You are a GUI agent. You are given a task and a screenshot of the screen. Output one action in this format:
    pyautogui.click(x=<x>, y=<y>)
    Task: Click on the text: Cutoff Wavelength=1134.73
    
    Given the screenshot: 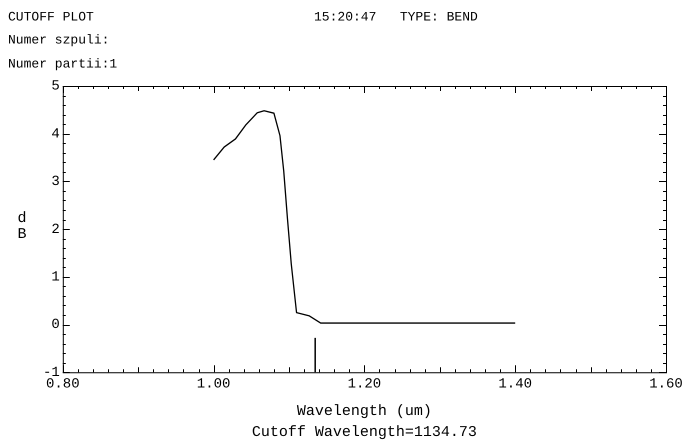 What is the action you would take?
    pyautogui.click(x=364, y=432)
    